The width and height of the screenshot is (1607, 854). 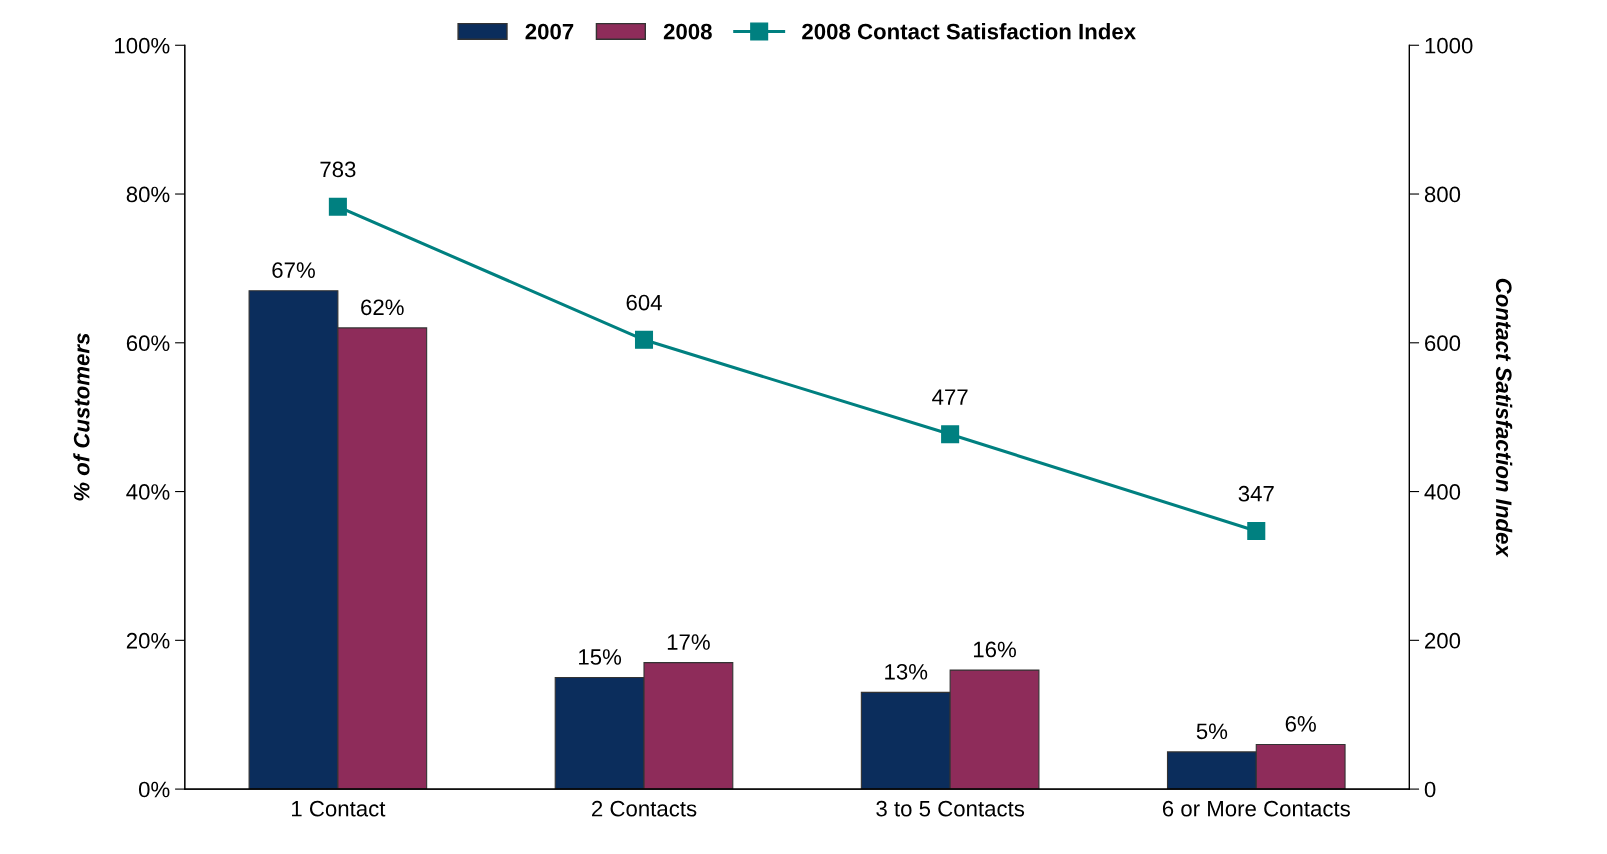 I want to click on data-label: 17%, so click(x=688, y=642).